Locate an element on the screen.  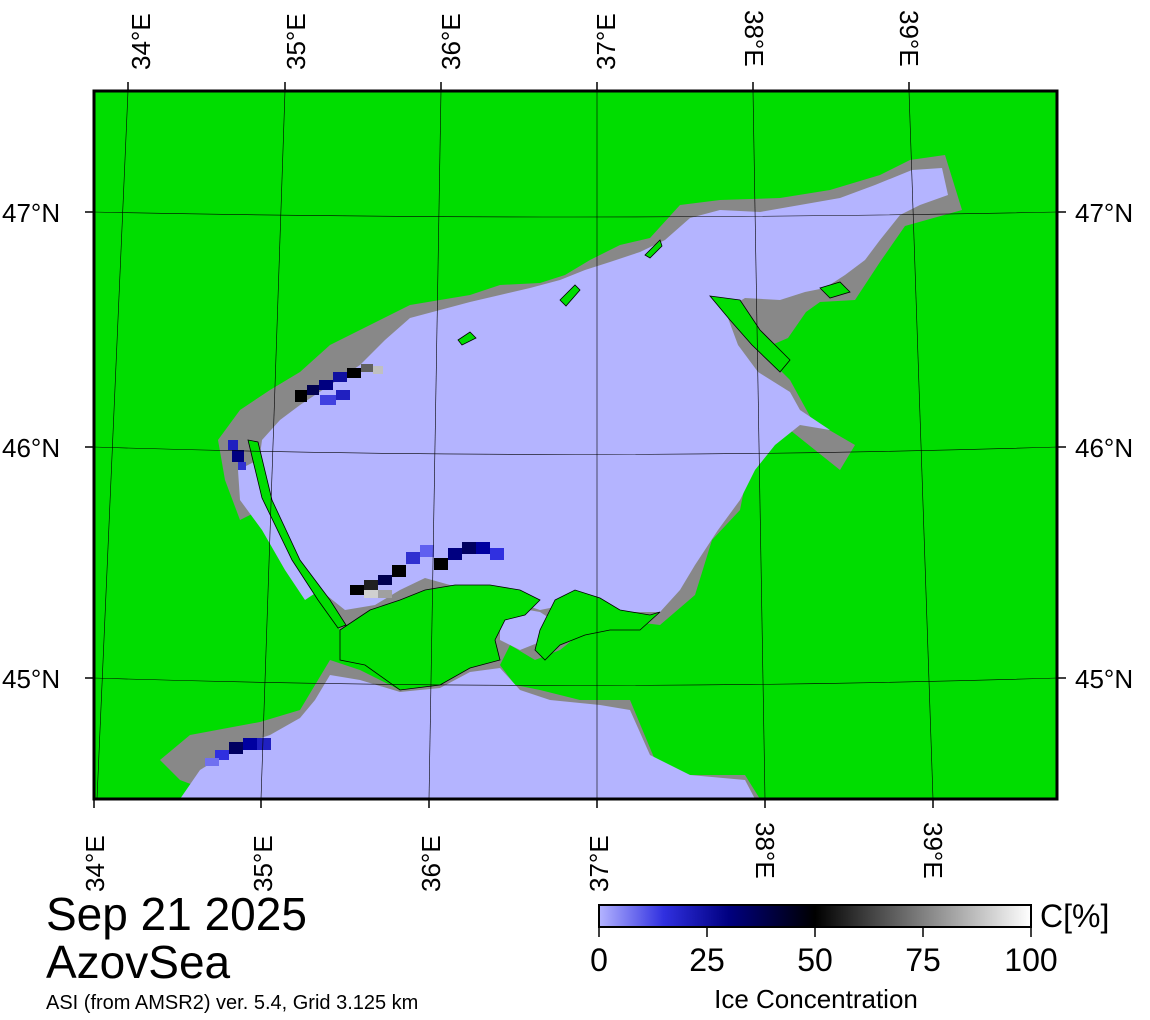
colorbar-tick-label: 0 is located at coordinates (599, 960).